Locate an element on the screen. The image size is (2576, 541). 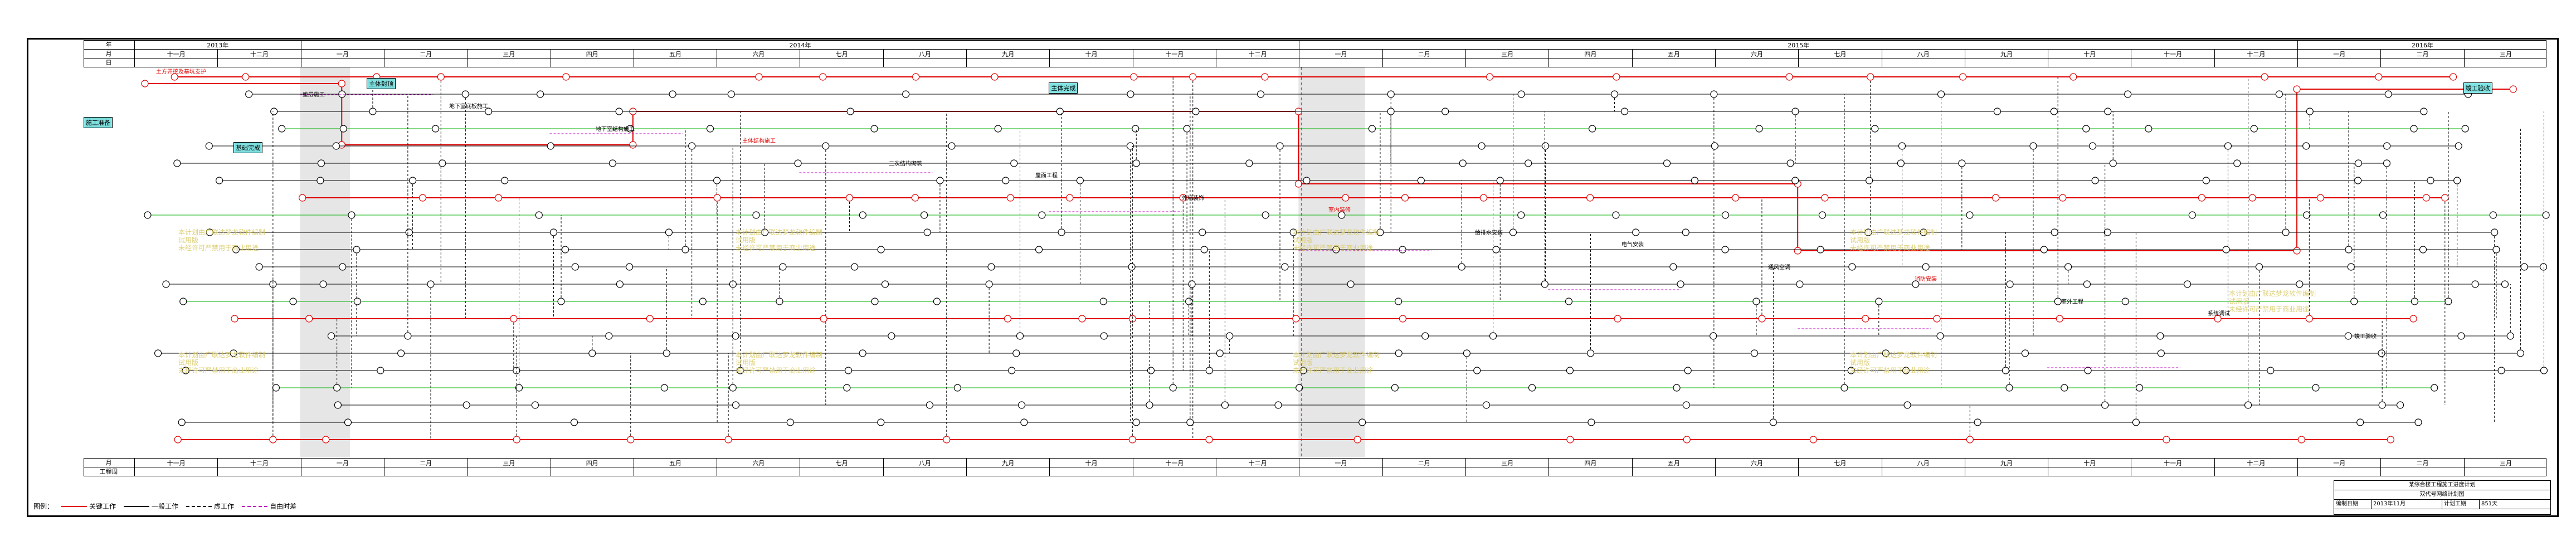
month-cell: 四月 is located at coordinates (1590, 54).